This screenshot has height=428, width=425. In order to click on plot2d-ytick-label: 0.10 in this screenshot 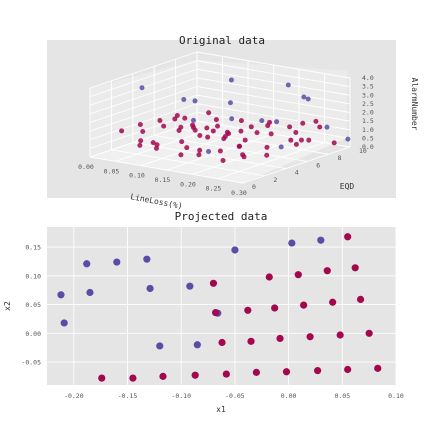, I will do `click(33, 276)`.